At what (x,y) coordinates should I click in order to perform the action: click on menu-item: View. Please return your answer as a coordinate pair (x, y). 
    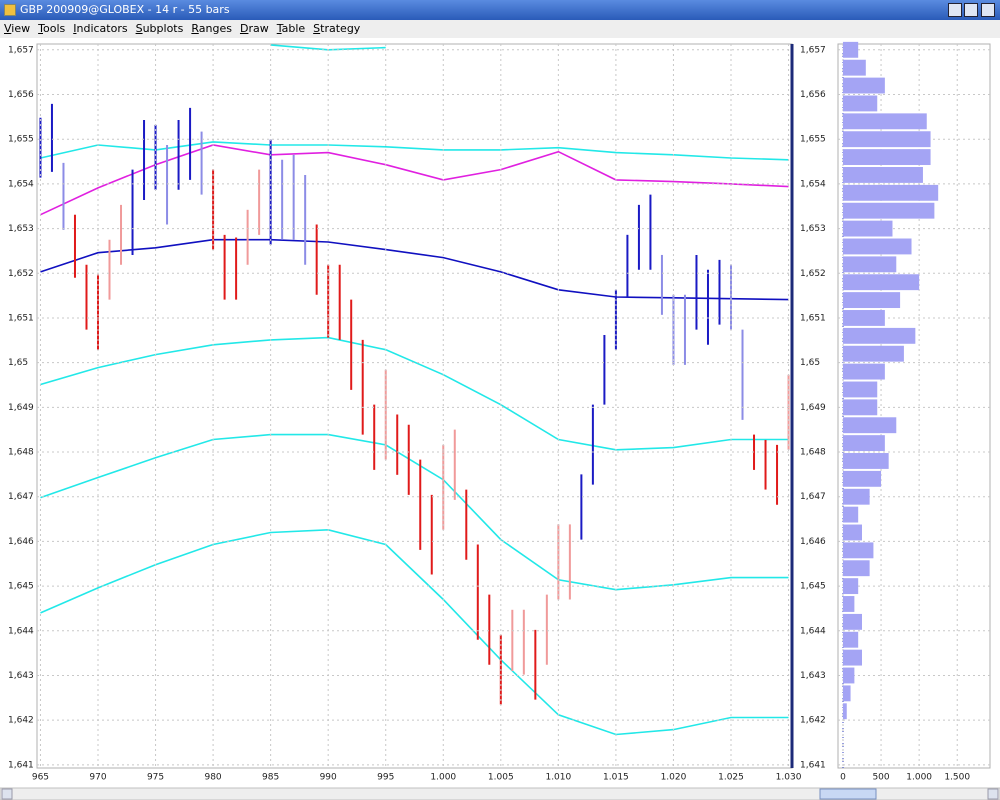
    Looking at the image, I should click on (17, 28).